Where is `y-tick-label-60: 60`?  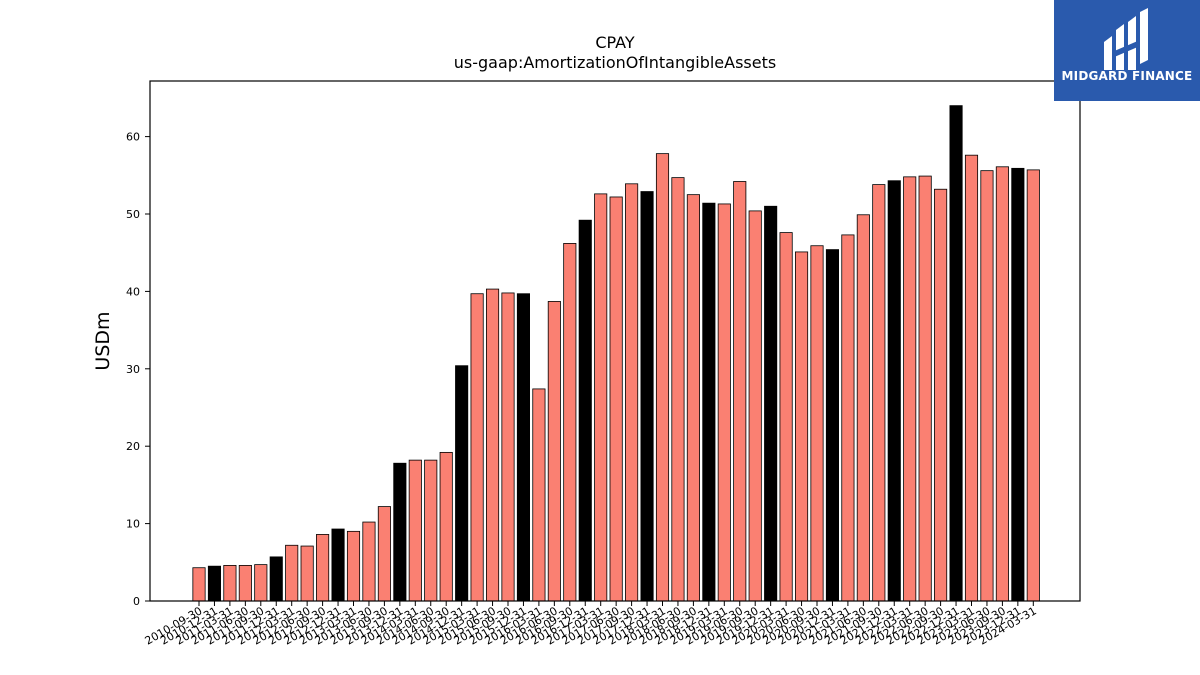
y-tick-label-60: 60 is located at coordinates (133, 137).